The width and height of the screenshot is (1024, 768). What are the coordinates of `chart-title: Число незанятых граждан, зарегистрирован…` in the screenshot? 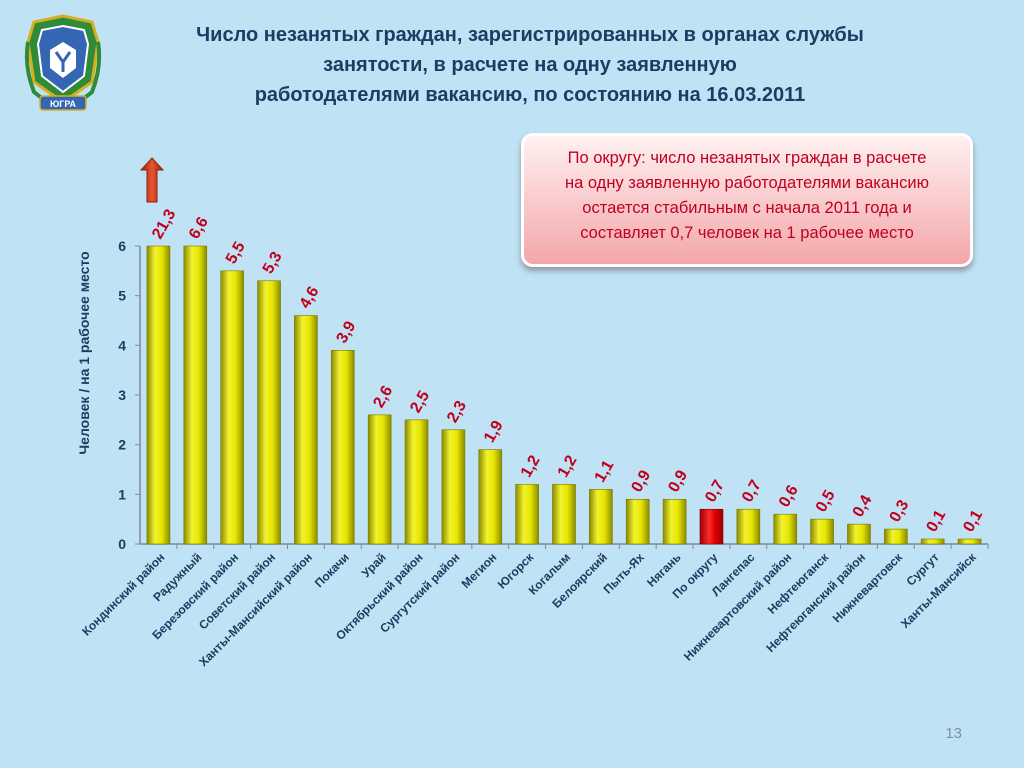 It's located at (530, 65).